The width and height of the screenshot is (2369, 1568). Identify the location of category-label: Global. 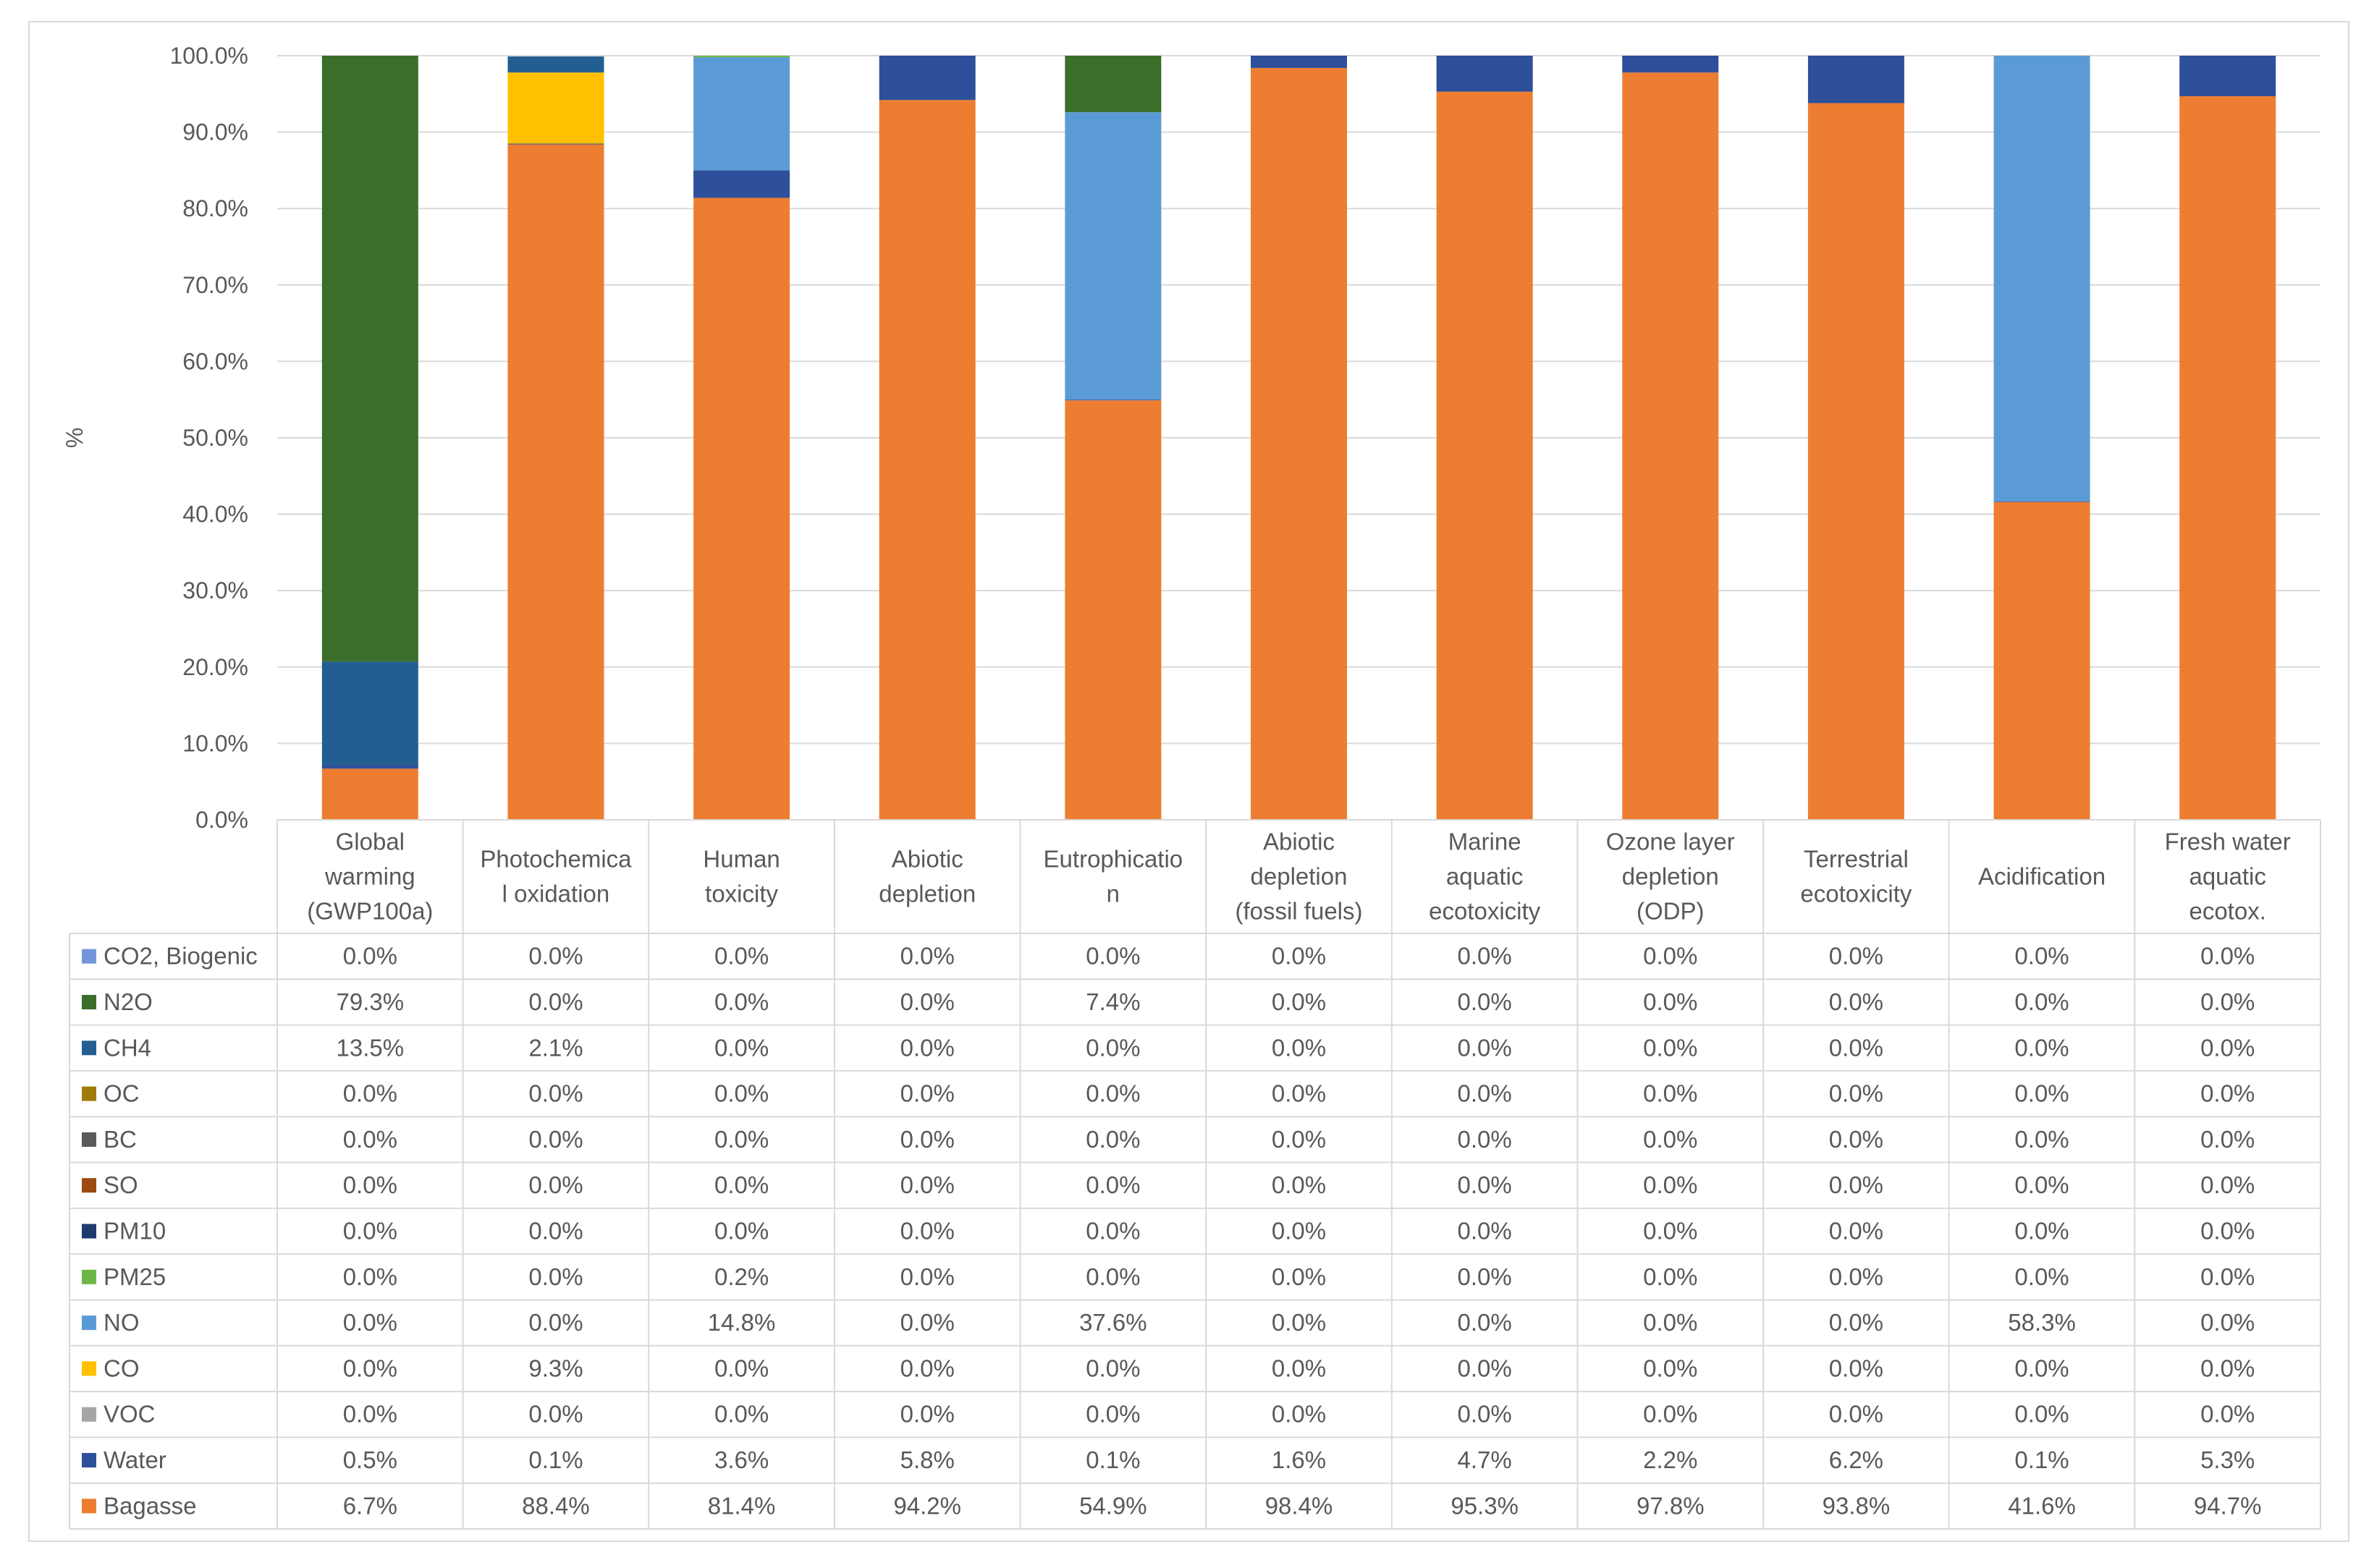
(370, 842).